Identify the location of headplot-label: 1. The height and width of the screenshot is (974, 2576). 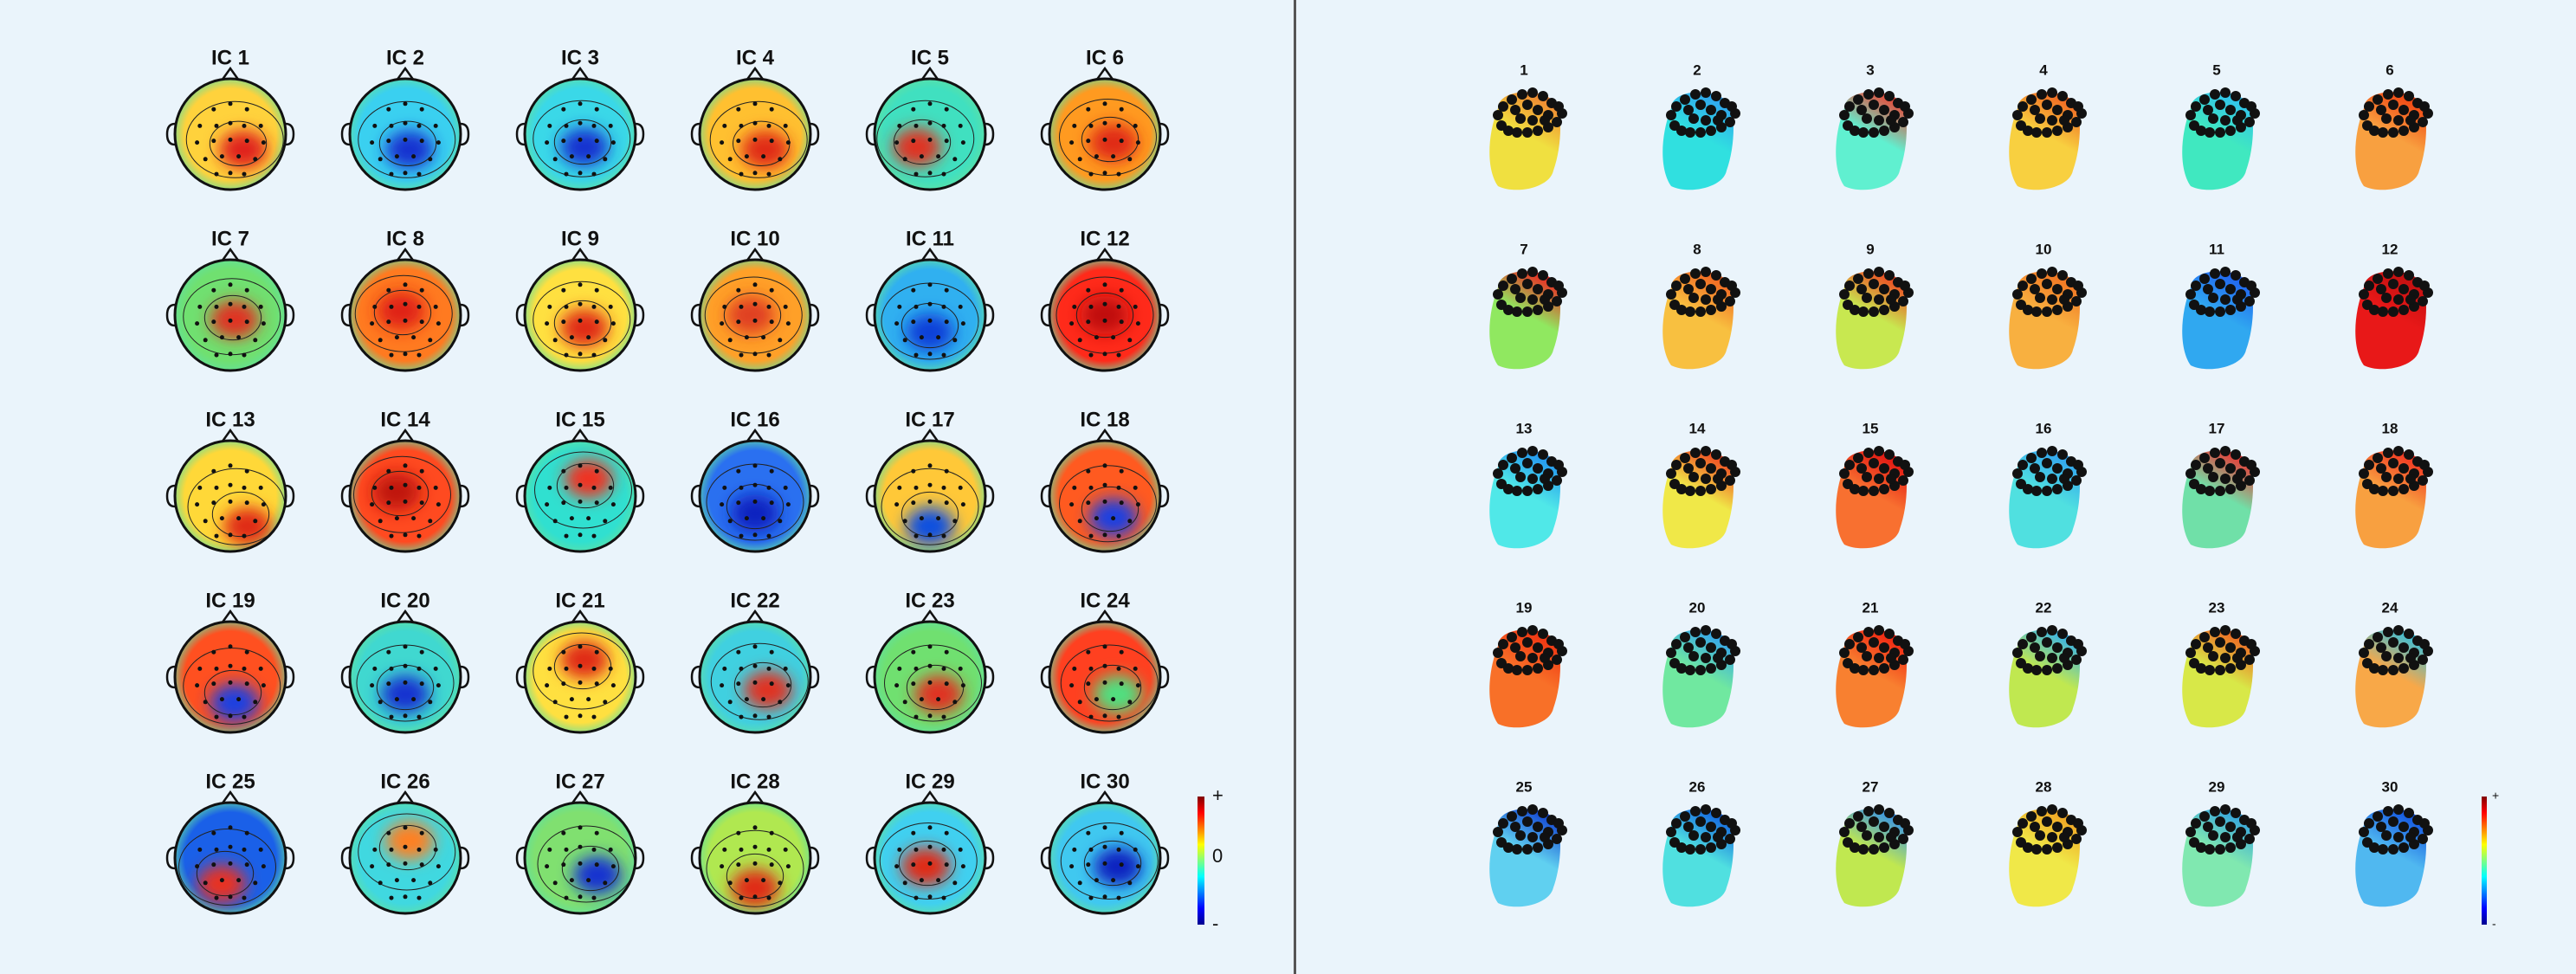
(1523, 69).